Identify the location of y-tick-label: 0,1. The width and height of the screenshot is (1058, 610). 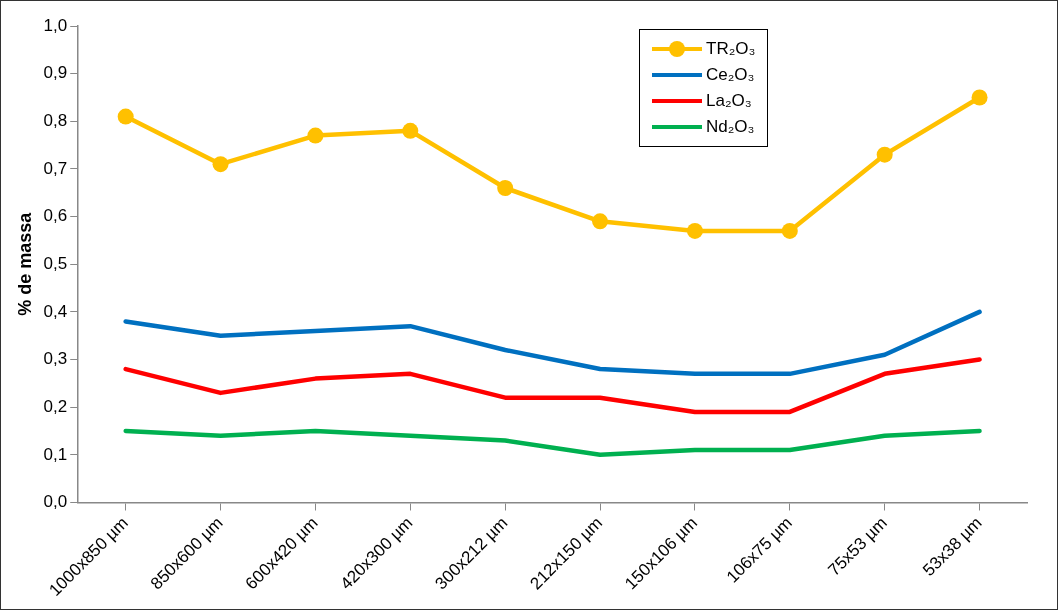
(55, 454).